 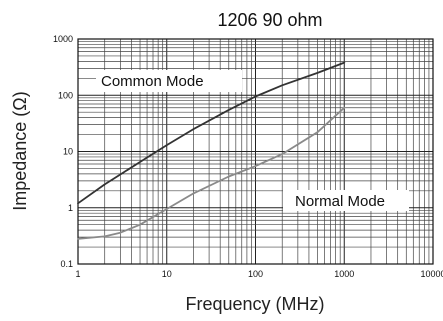 What do you see at coordinates (269, 20) in the screenshot?
I see `chart-title: 1206 90 ohm` at bounding box center [269, 20].